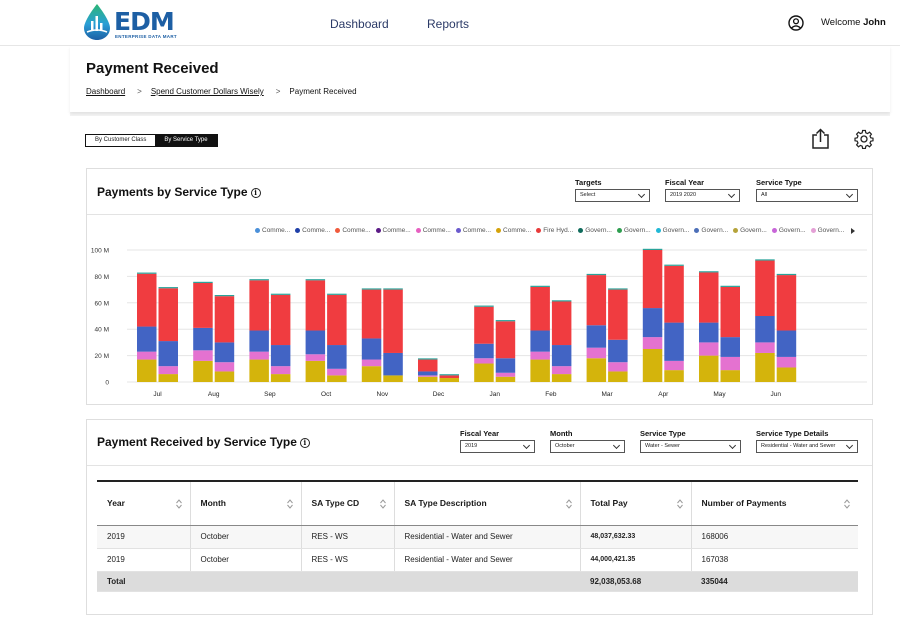  What do you see at coordinates (439, 394) in the screenshot?
I see `x-tick-label: Dec` at bounding box center [439, 394].